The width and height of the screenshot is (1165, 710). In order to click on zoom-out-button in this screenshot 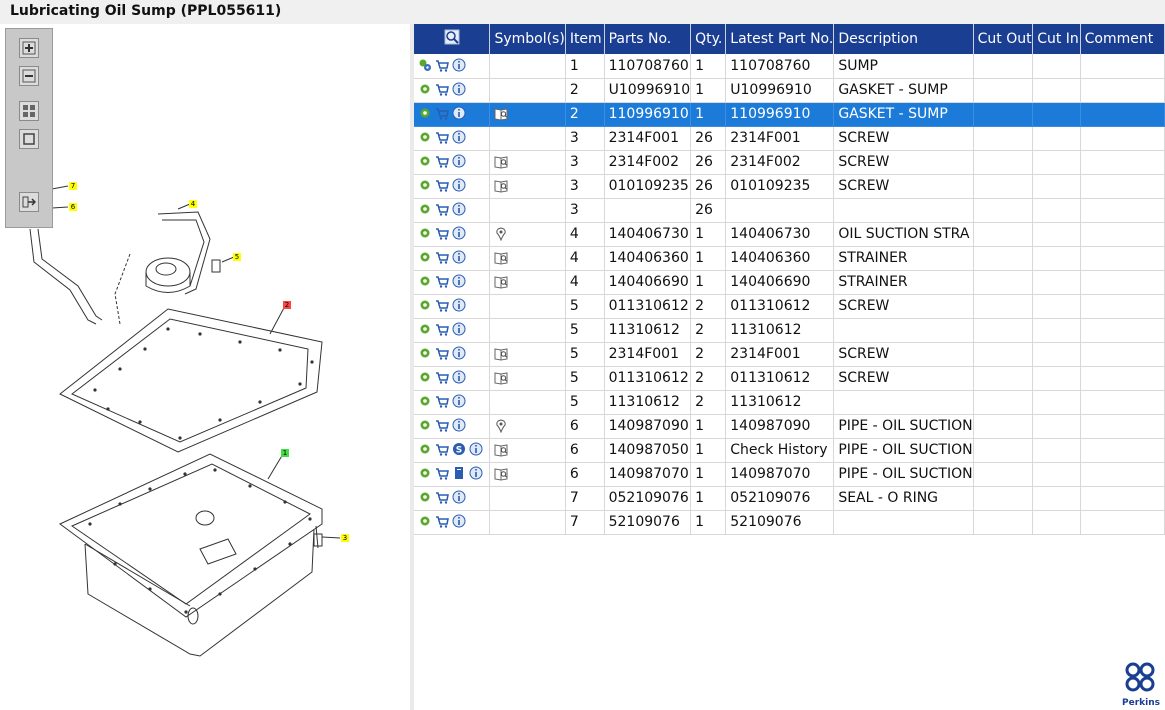, I will do `click(29, 76)`.